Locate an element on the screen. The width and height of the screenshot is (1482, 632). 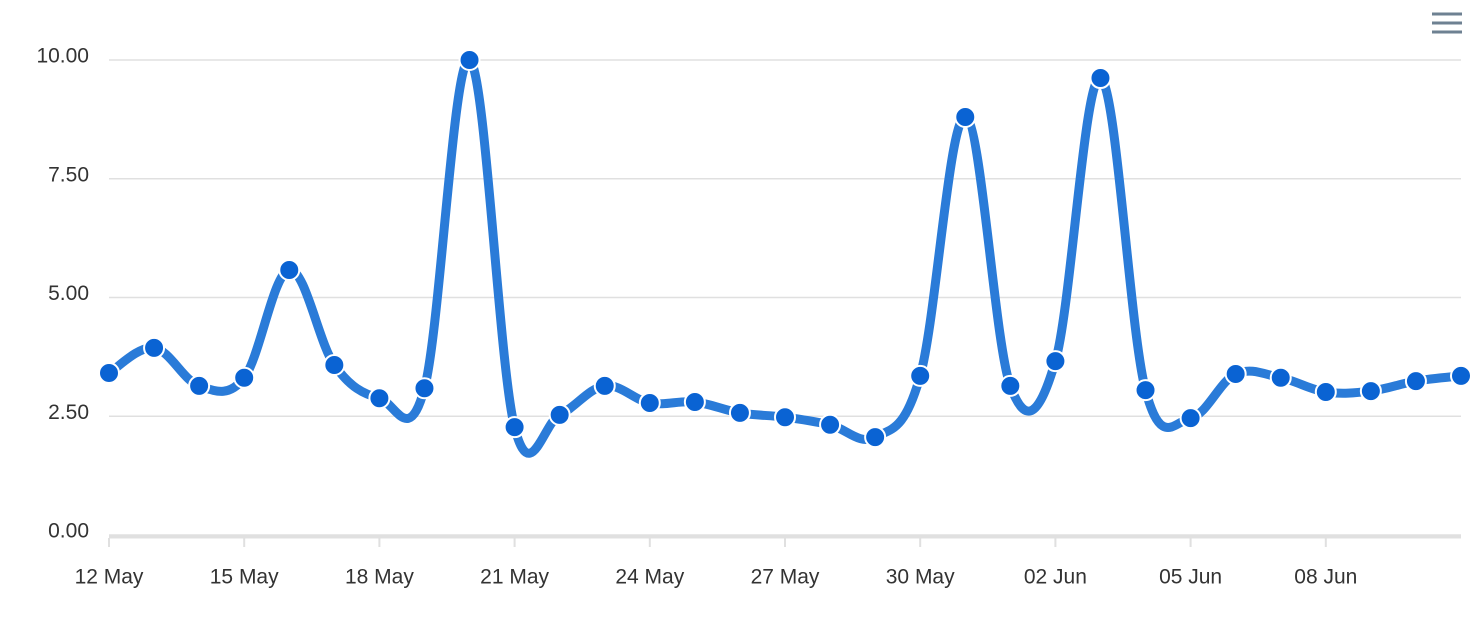
y-tick-label: 10.00 is located at coordinates (62, 56).